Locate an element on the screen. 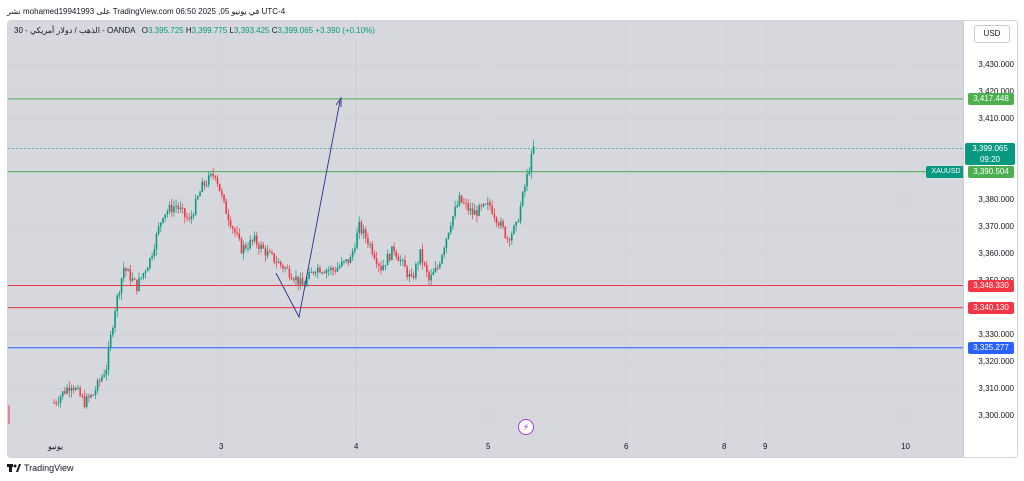  symbol-title: 30 - الذهب / دولار أمريكي - OANDA is located at coordinates (75, 30).